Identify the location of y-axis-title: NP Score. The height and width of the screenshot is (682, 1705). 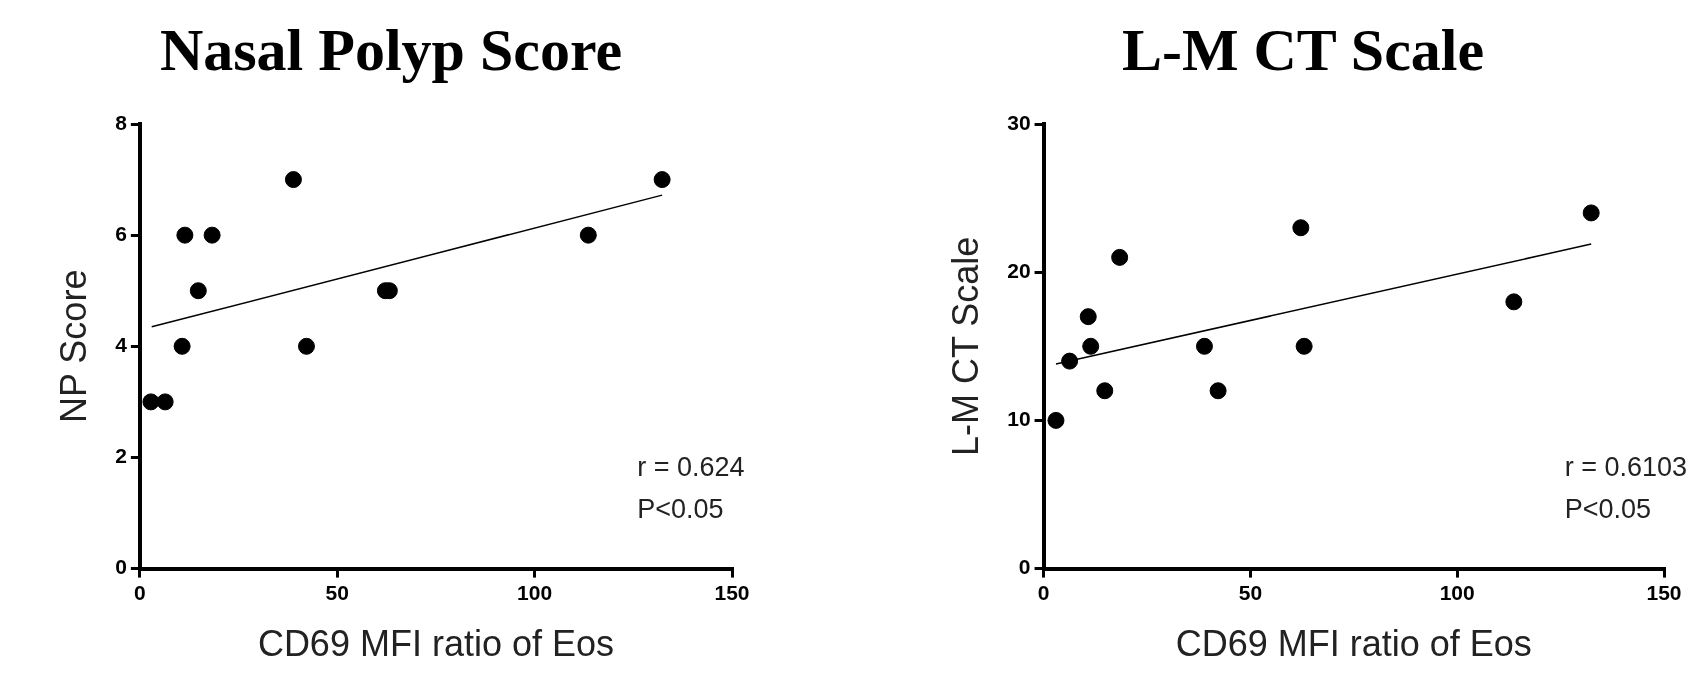
(73, 346).